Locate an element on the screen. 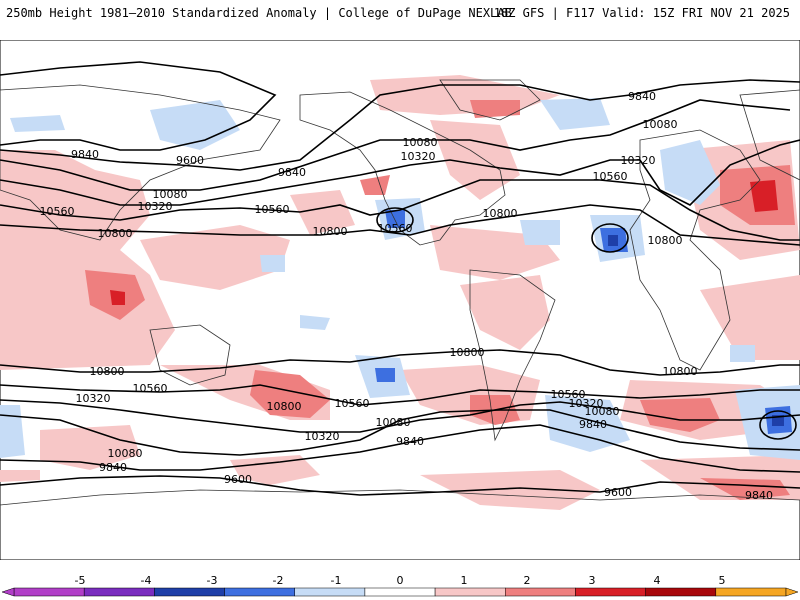 The height and width of the screenshot is (600, 800). closed-low-sh-indian is located at coordinates (778, 425).